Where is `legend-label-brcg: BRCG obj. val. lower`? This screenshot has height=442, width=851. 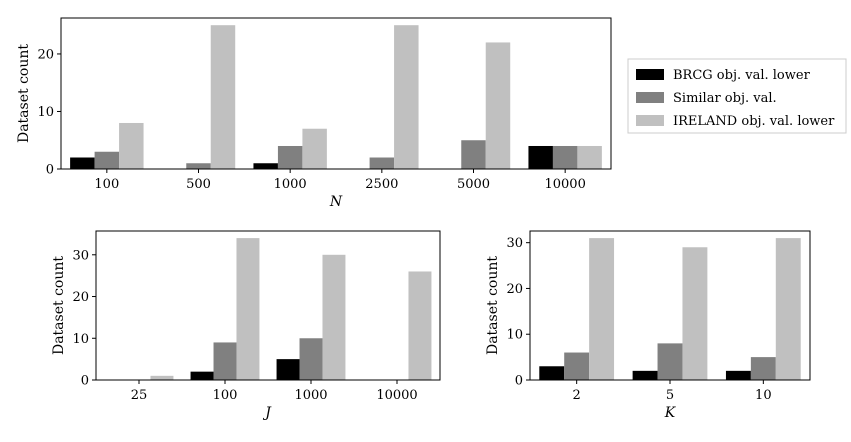 legend-label-brcg: BRCG obj. val. lower is located at coordinates (742, 75).